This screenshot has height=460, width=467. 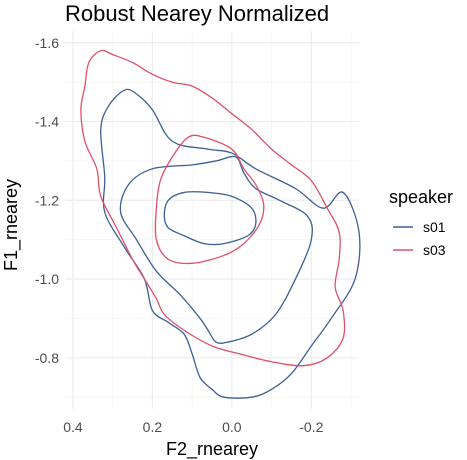 What do you see at coordinates (11, 225) in the screenshot?
I see `y-axis-title: F1_rnearey` at bounding box center [11, 225].